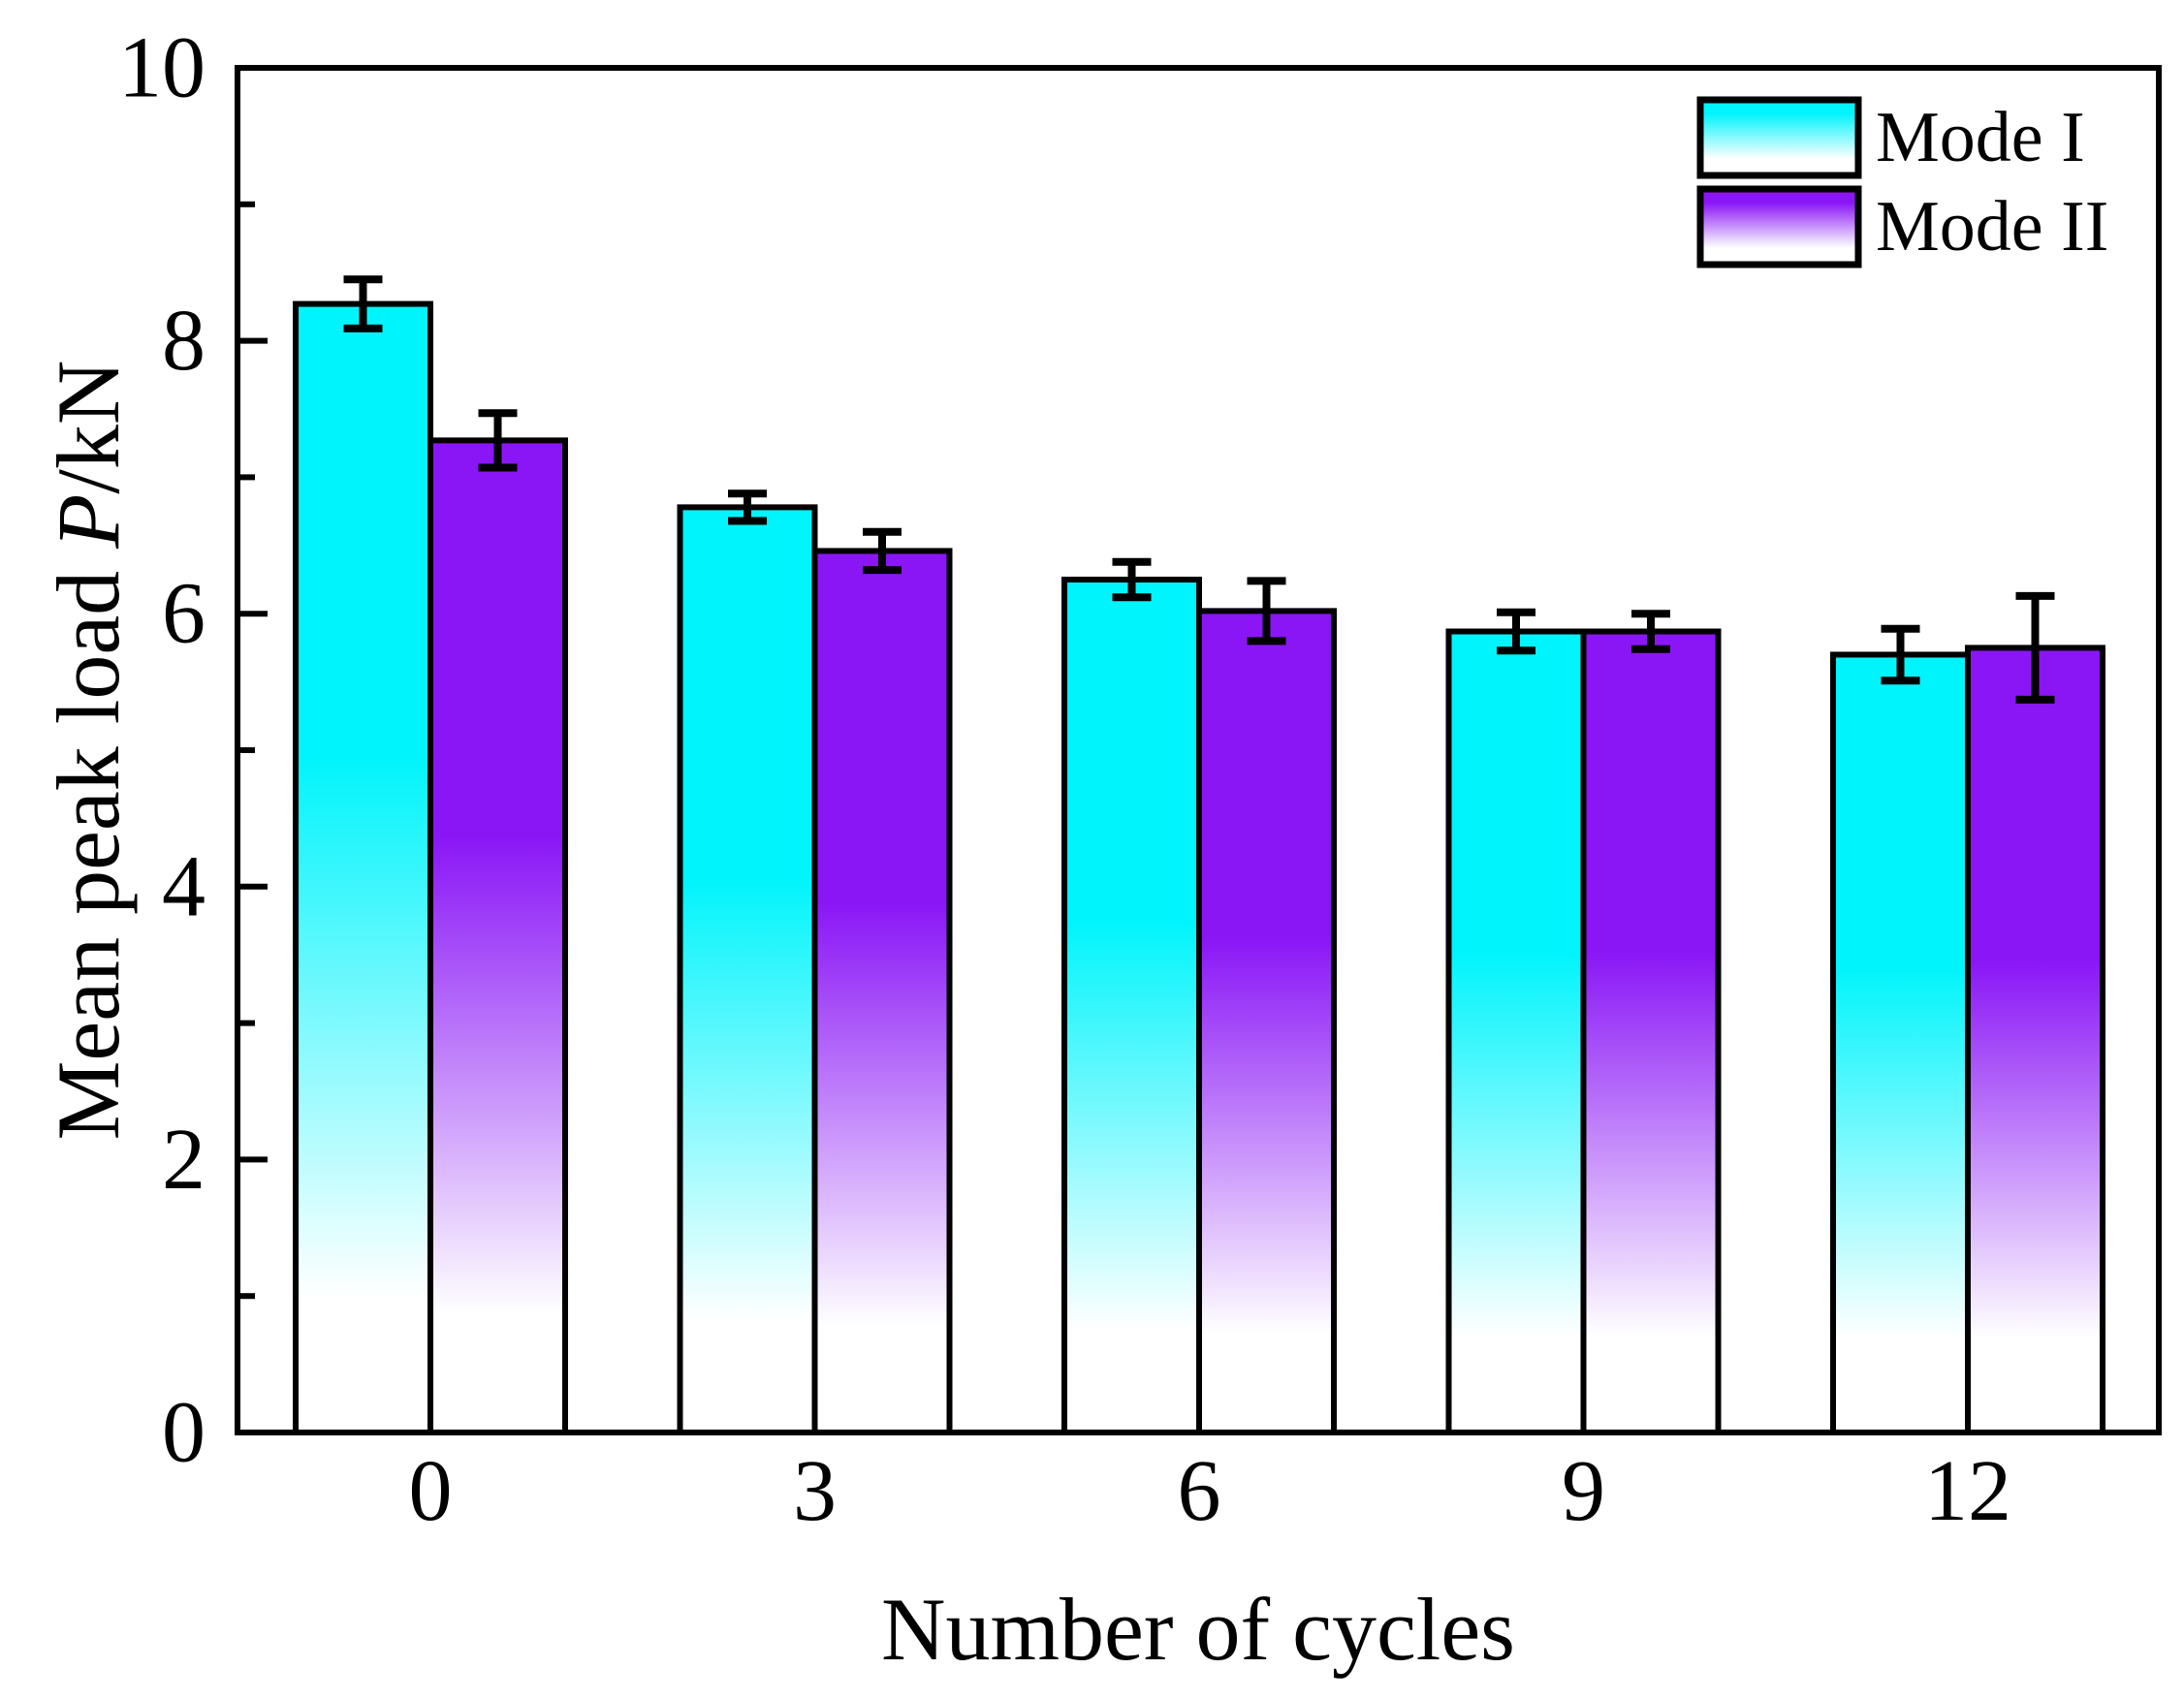  I want to click on legend-swatch-mode-i, so click(1779, 137).